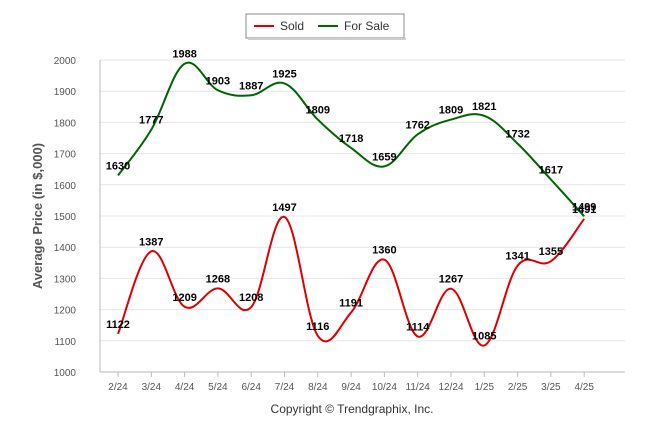 Image resolution: width=646 pixels, height=434 pixels. I want to click on data-label: 1122, so click(118, 325).